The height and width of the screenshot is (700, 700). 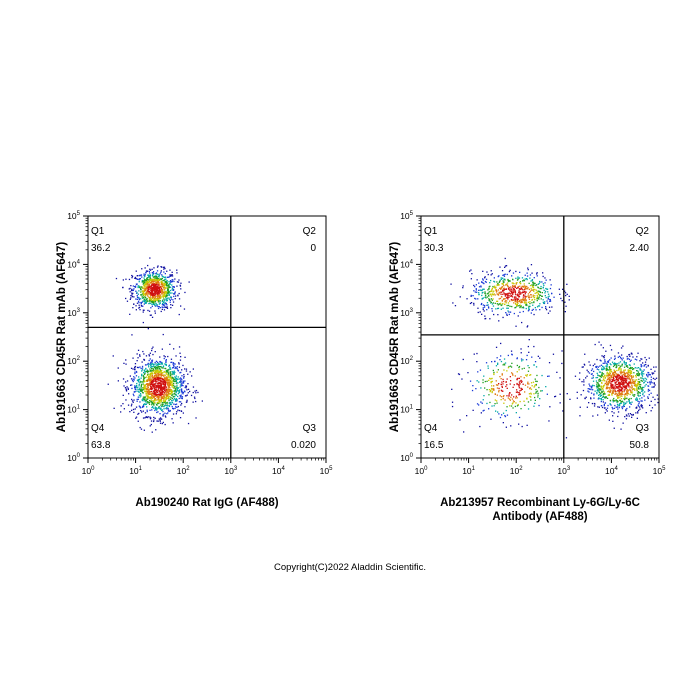 What do you see at coordinates (540, 503) in the screenshot?
I see `x-axis-label: Ab213957 Recombinant Ly-6G/Ly-6C` at bounding box center [540, 503].